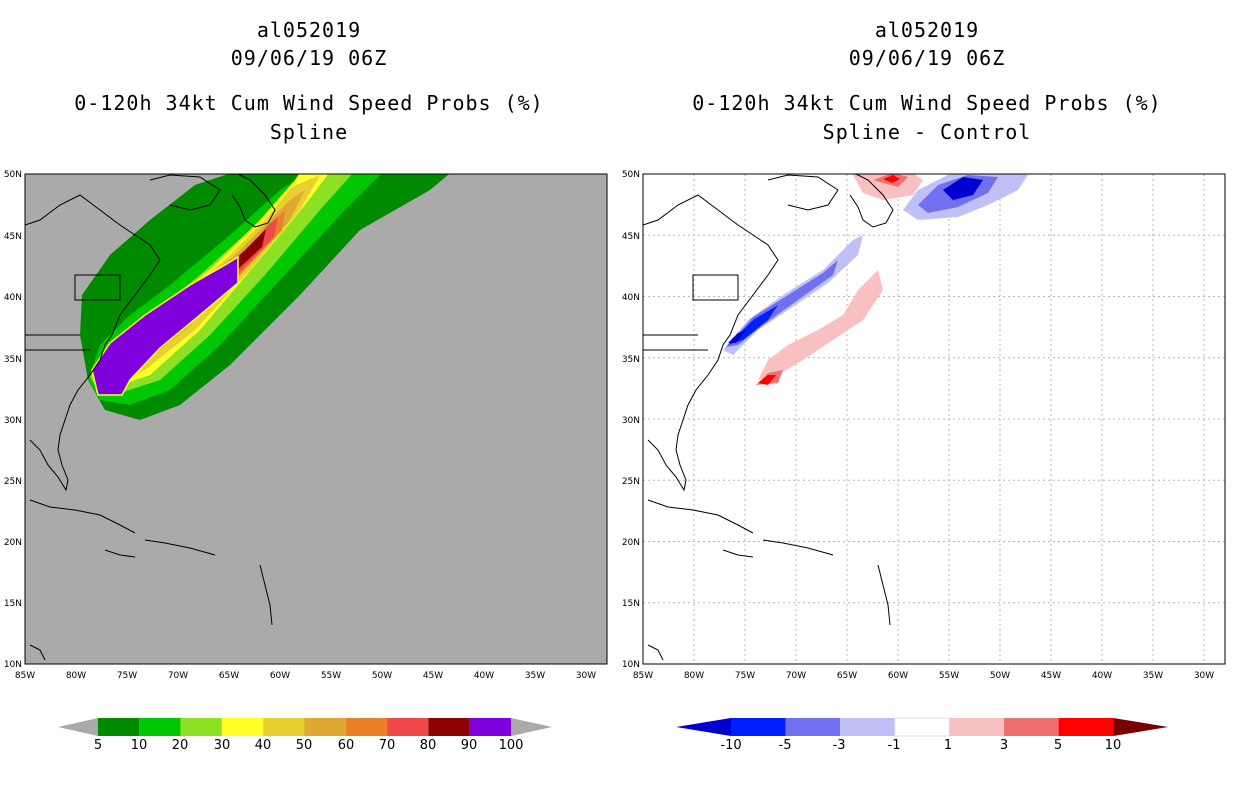 Image resolution: width=1236 pixels, height=800 pixels. Describe the element at coordinates (920, 745) in the screenshot. I see `colorbar-labels: -10 -5 -3 -1 1 3 5 10` at that location.